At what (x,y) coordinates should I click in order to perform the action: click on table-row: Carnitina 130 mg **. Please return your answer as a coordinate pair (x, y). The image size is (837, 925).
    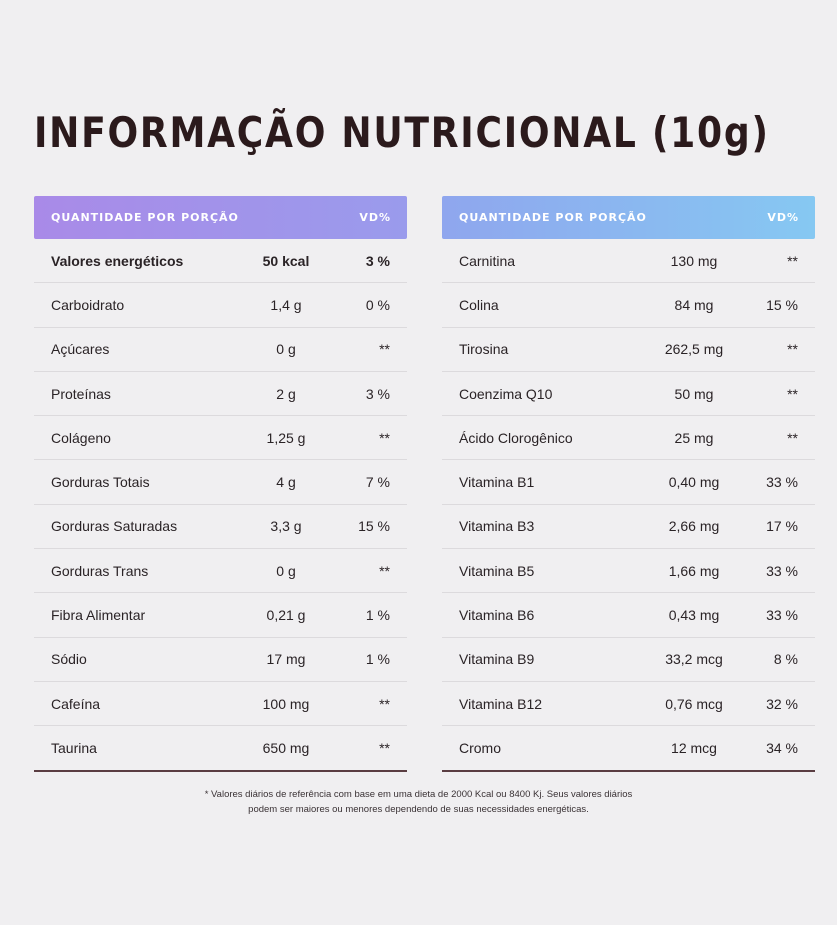
    Looking at the image, I should click on (628, 261).